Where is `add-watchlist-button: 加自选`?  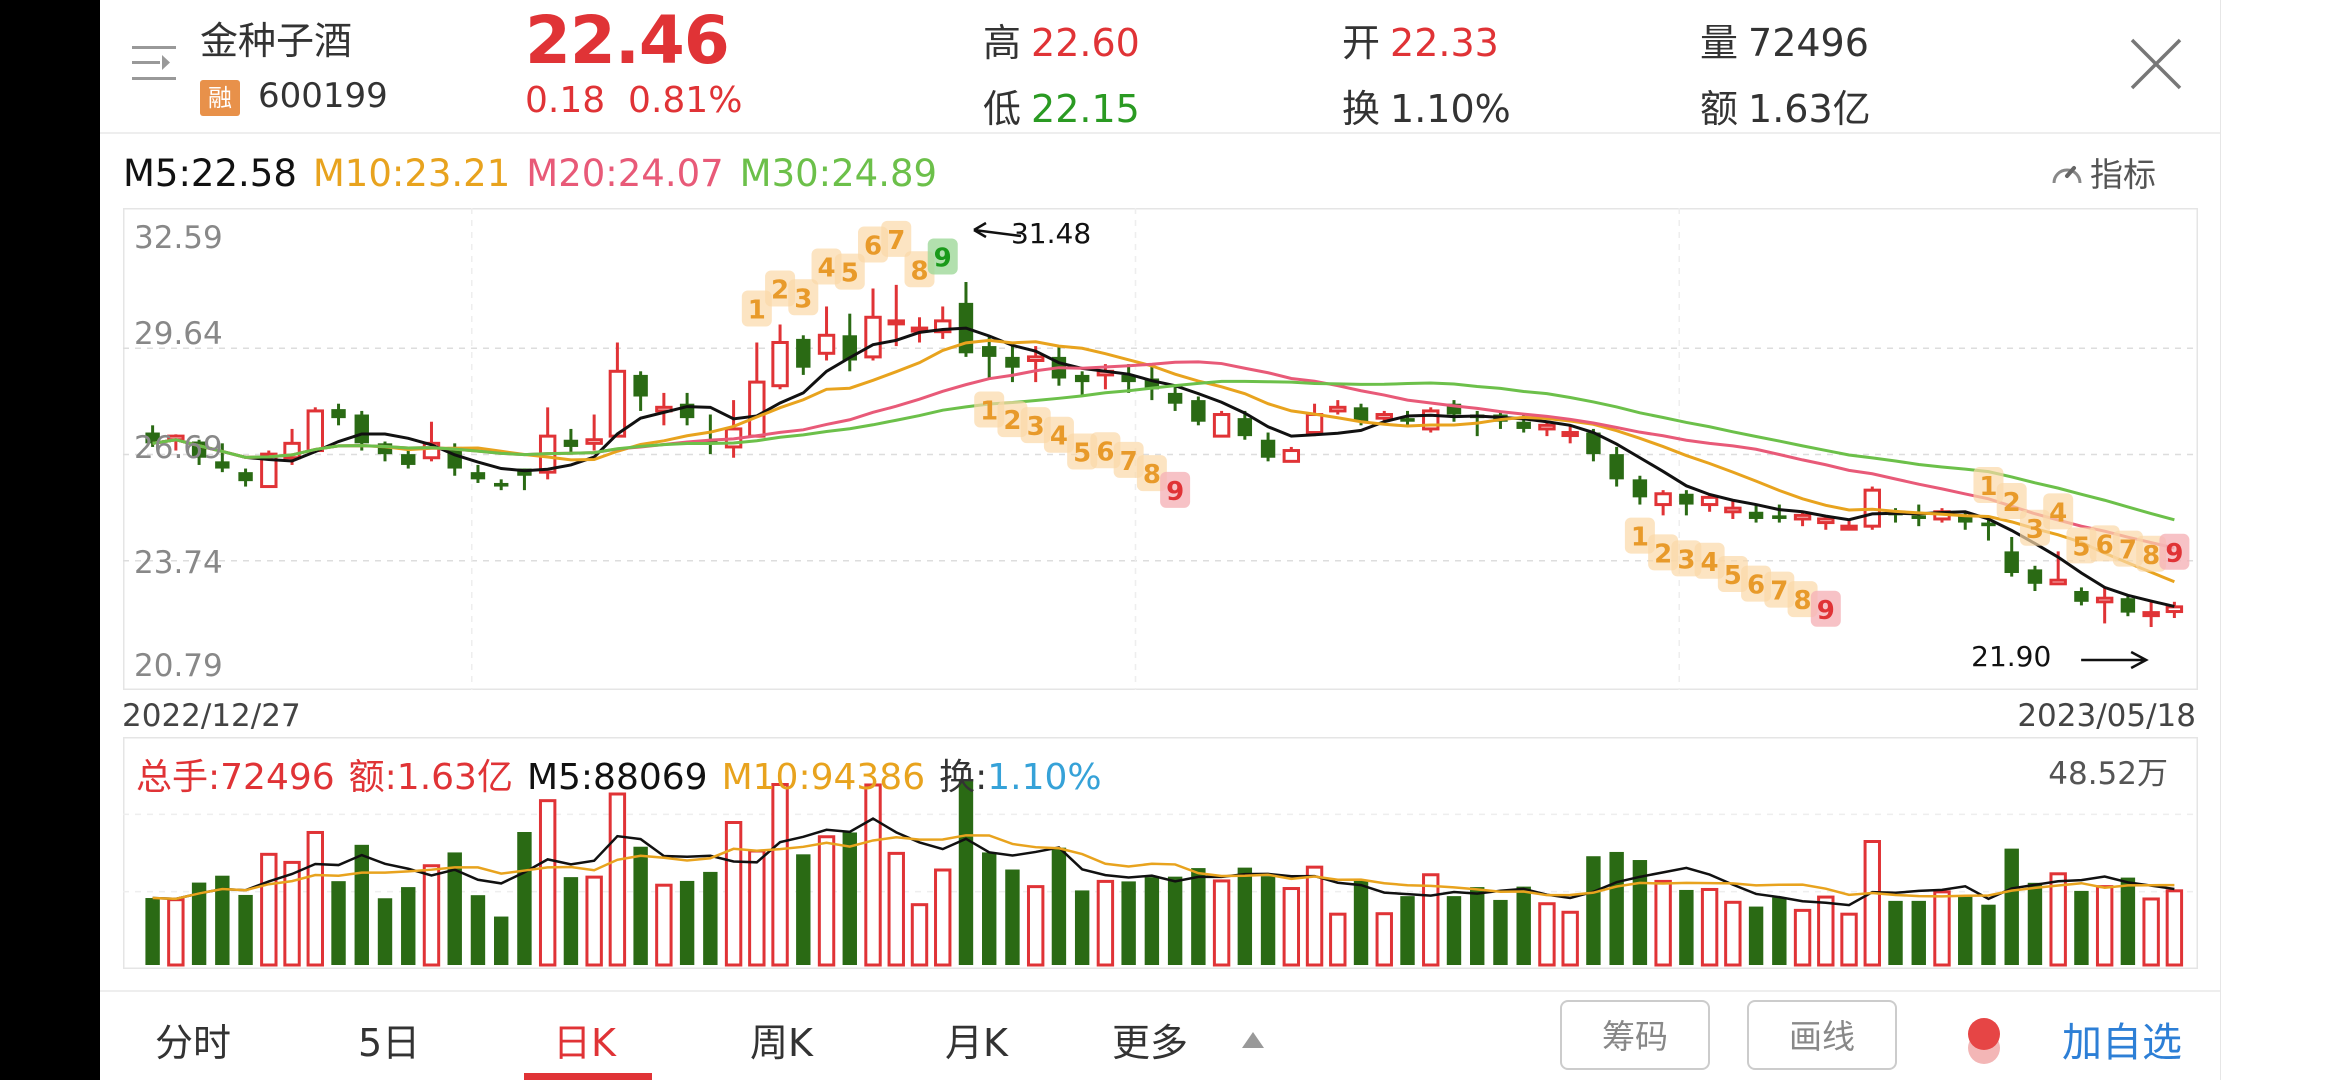
add-watchlist-button: 加自选 is located at coordinates (2122, 1043).